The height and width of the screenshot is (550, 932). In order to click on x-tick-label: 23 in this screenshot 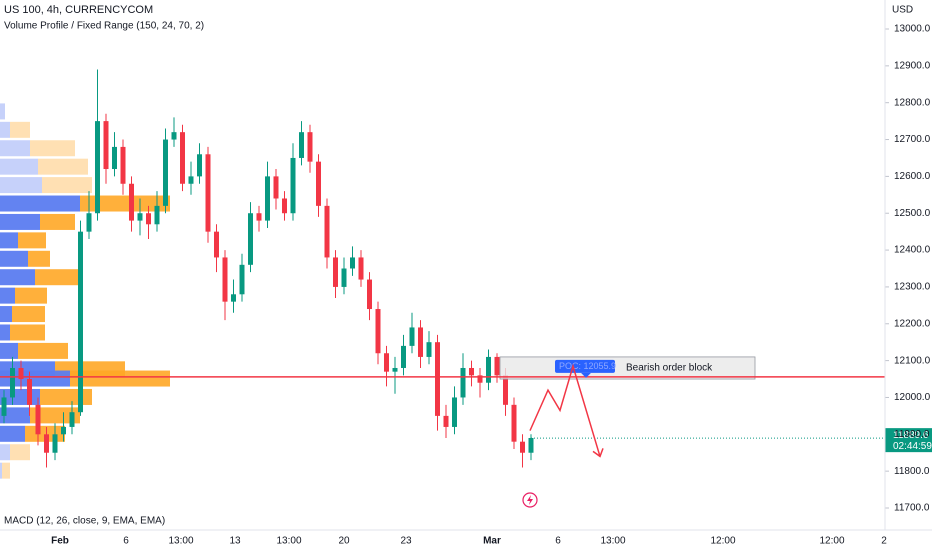, I will do `click(406, 541)`.